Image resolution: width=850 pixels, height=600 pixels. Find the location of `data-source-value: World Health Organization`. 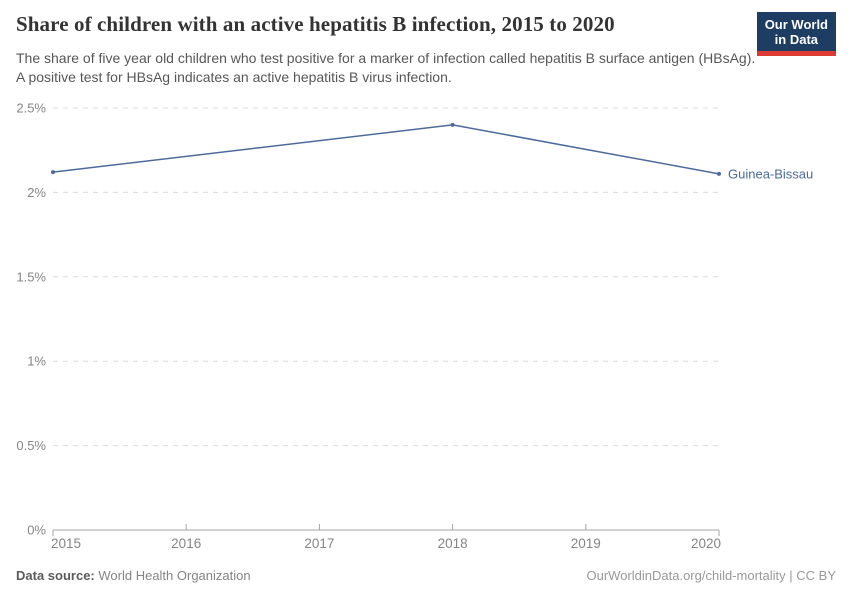

data-source-value: World Health Organization is located at coordinates (174, 575).